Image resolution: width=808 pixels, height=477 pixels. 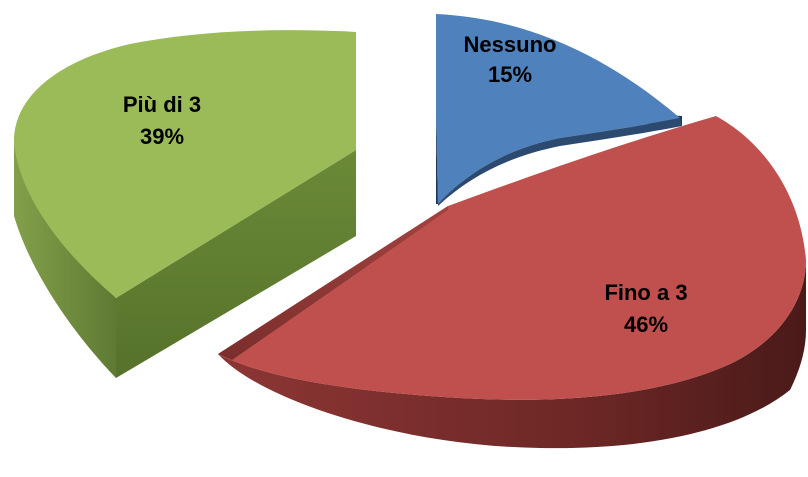 I want to click on pie-slice-fino-a-3-cut, so click(x=333, y=283).